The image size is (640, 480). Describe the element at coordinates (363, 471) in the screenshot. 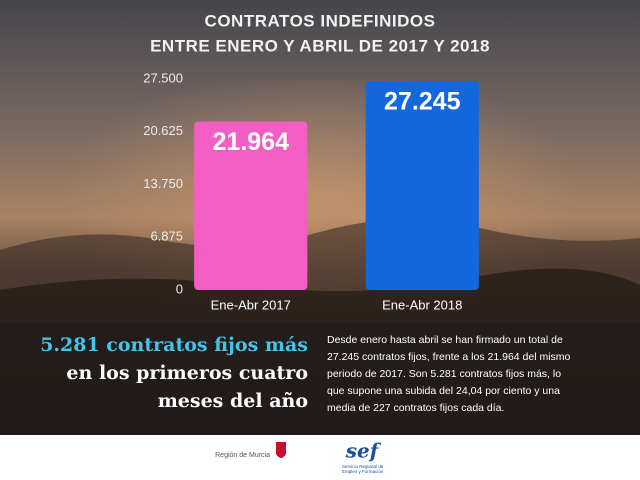

I see `logo-caption: Empleo y Formación` at that location.